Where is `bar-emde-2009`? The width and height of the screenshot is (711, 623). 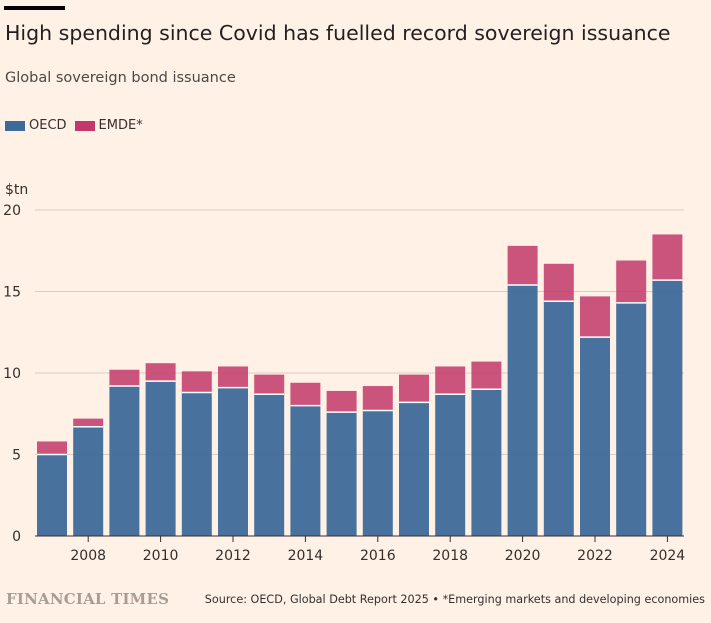 bar-emde-2009 is located at coordinates (124, 378).